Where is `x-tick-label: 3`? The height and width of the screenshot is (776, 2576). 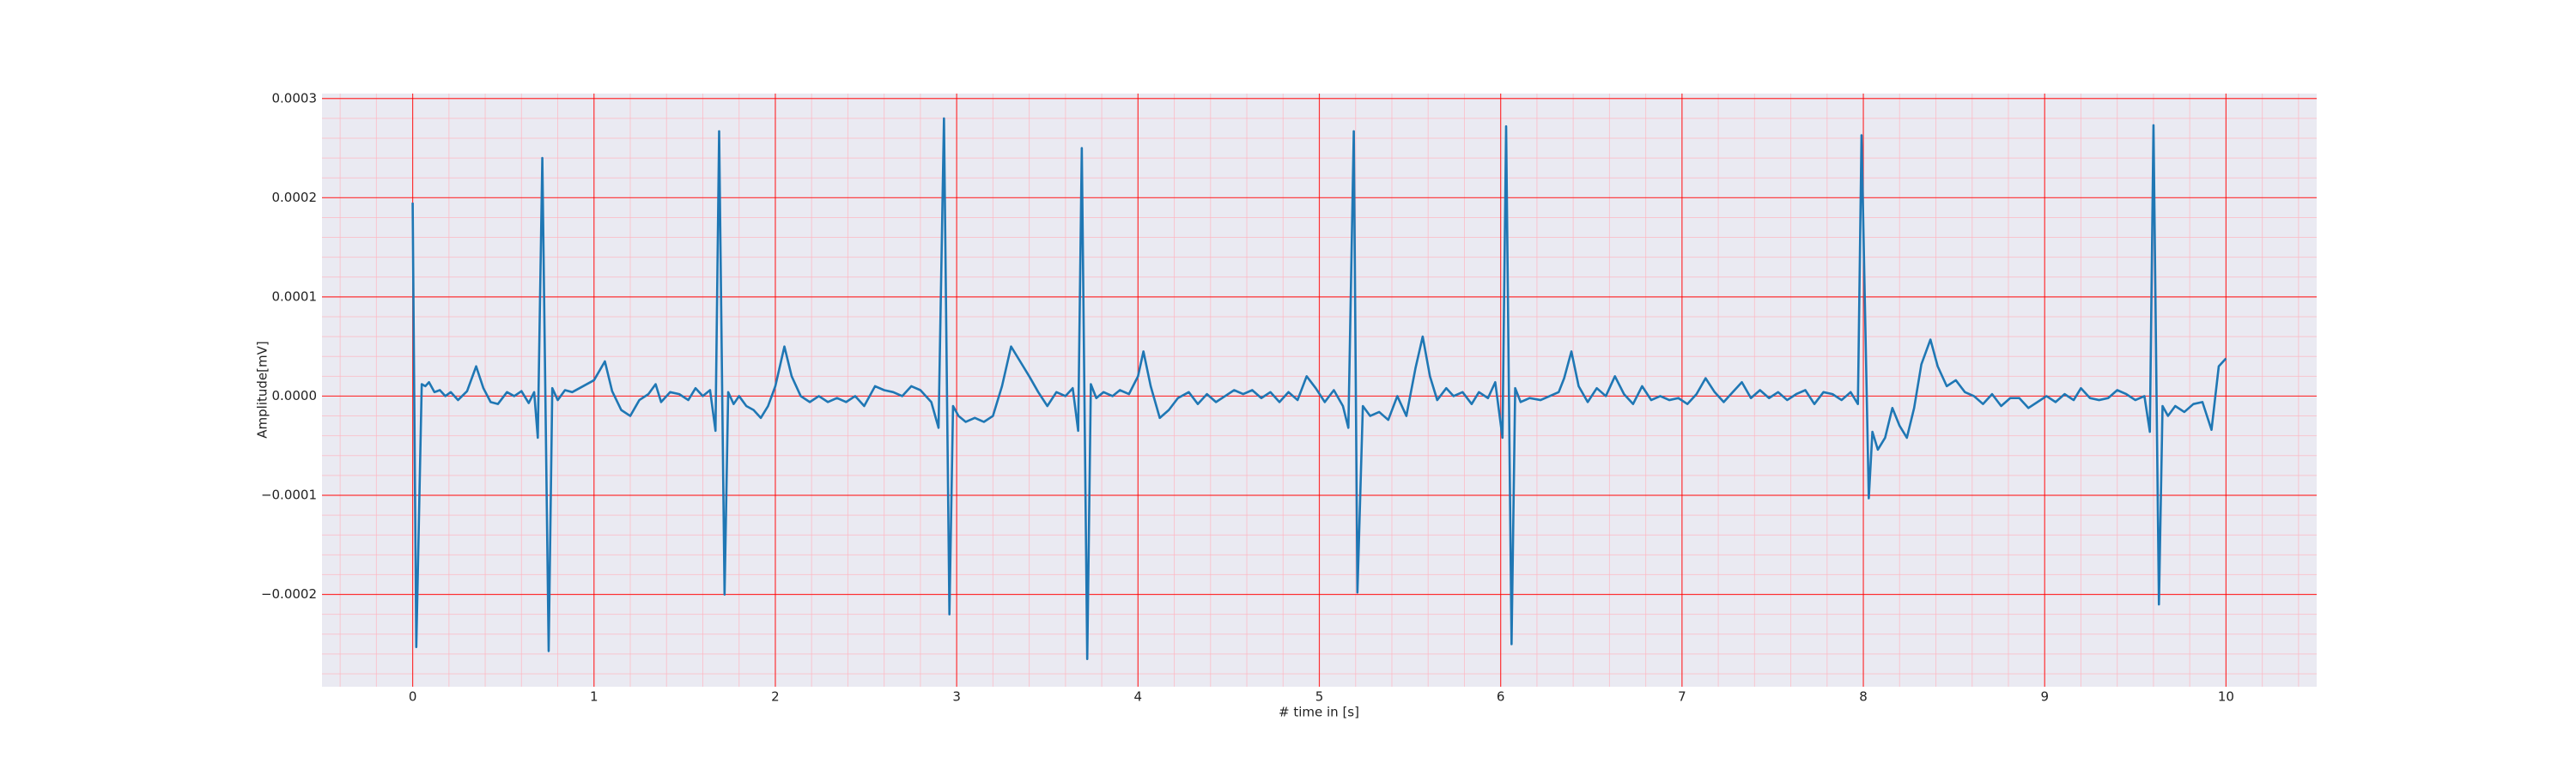 x-tick-label: 3 is located at coordinates (957, 697).